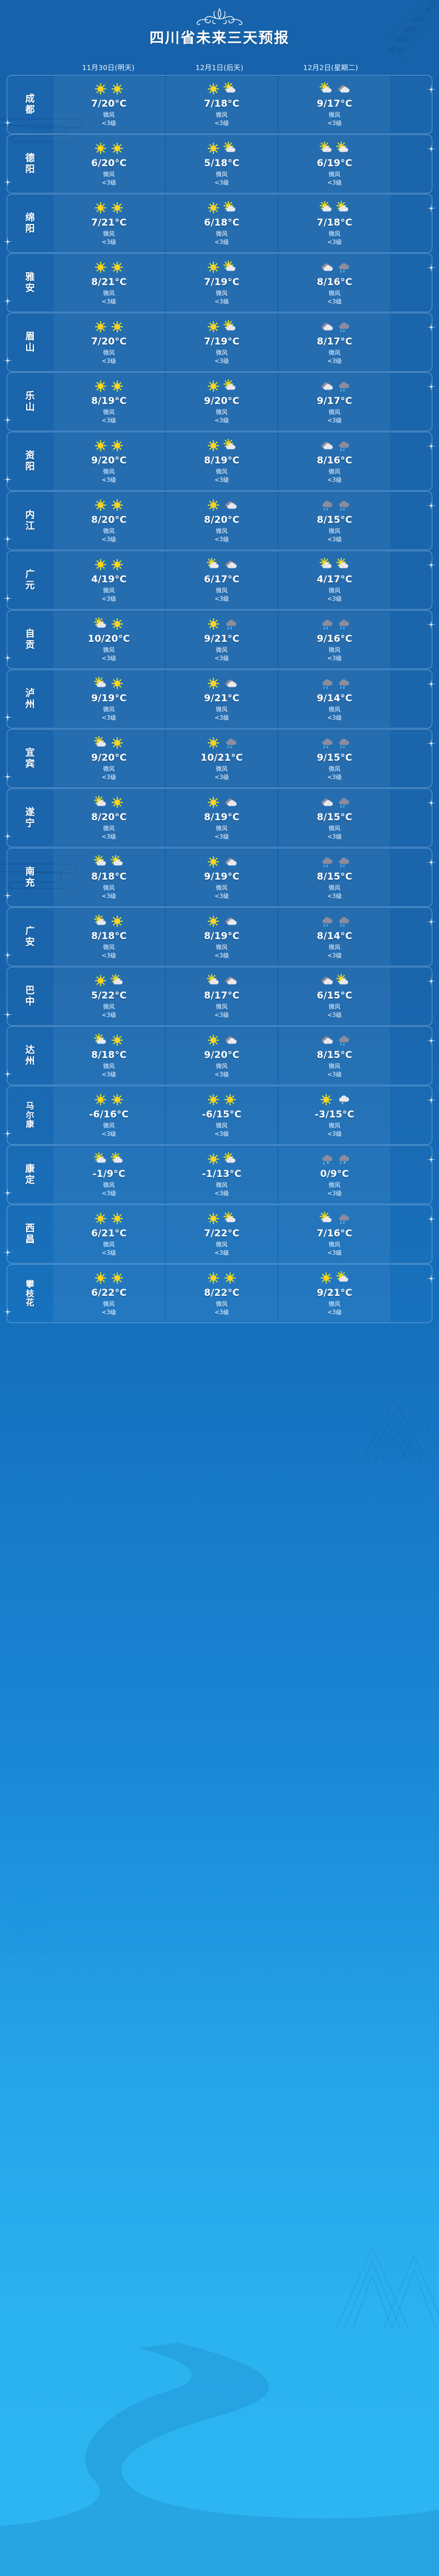  What do you see at coordinates (30, 817) in the screenshot?
I see `city-label-12: 遂宁` at bounding box center [30, 817].